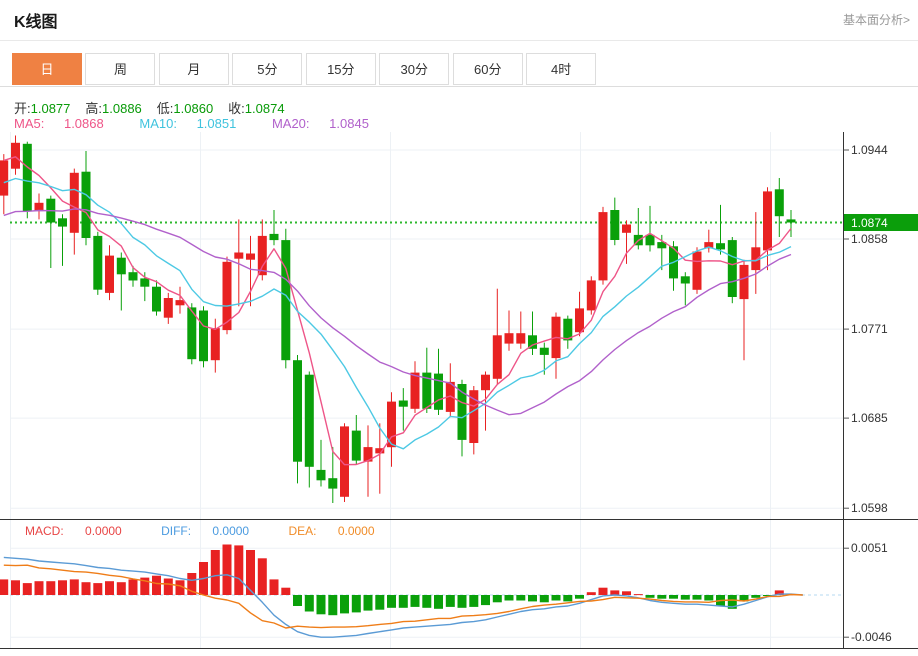  Describe the element at coordinates (94, 108) in the screenshot. I see `high-label: 高:` at that location.